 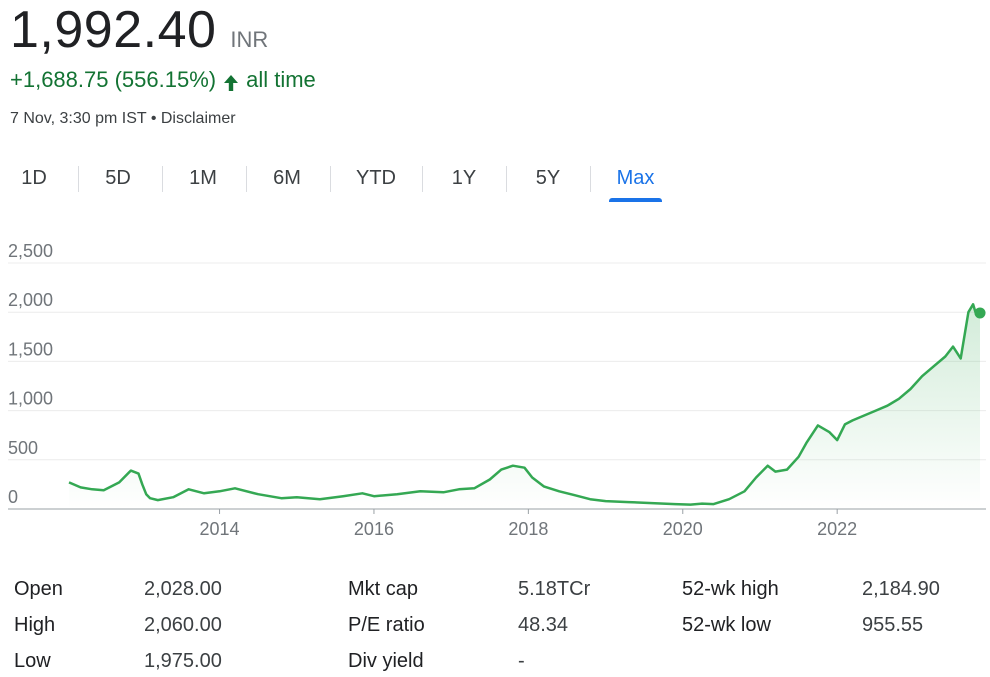 I want to click on x-tick-label: 2014, so click(x=220, y=529).